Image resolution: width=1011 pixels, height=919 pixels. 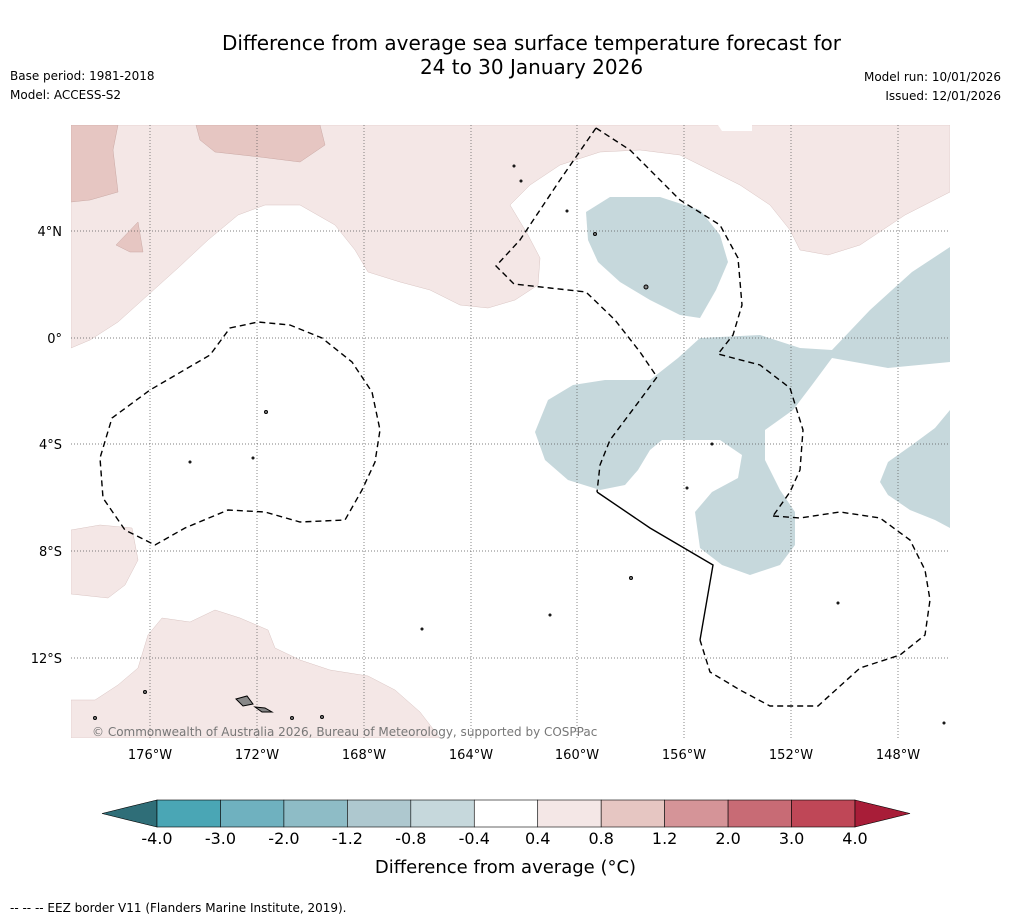 I want to click on island-palmyra, so click(x=521, y=181).